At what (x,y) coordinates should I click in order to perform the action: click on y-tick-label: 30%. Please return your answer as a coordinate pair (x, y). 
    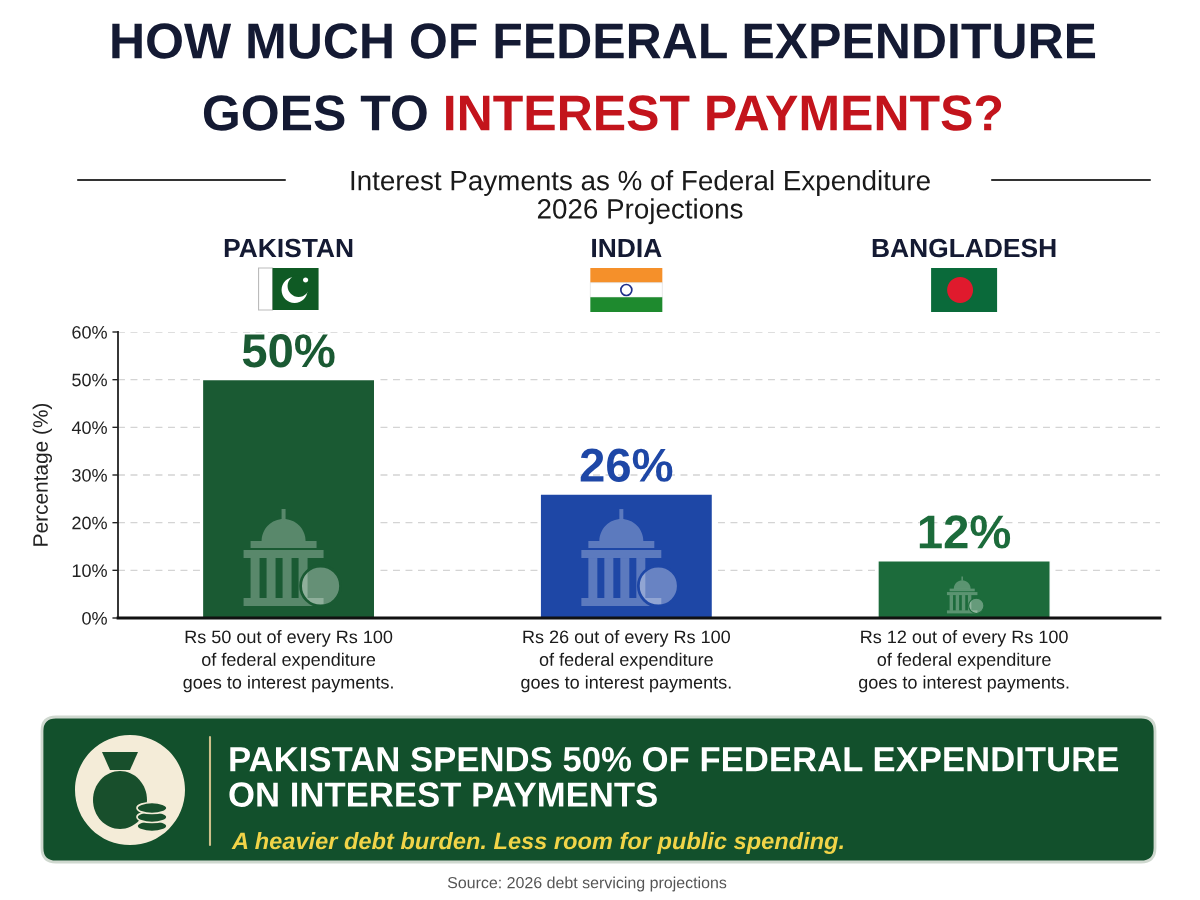
    Looking at the image, I should click on (89, 475).